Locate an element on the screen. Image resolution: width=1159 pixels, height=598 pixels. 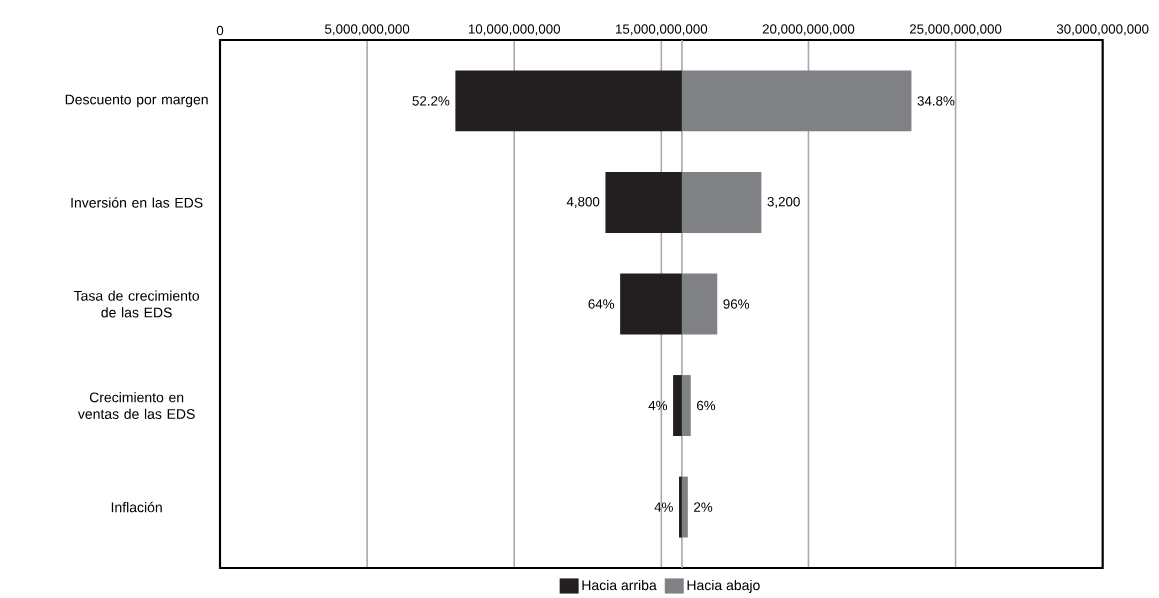
x-tick-label: 30,000,000,000 is located at coordinates (1102, 30).